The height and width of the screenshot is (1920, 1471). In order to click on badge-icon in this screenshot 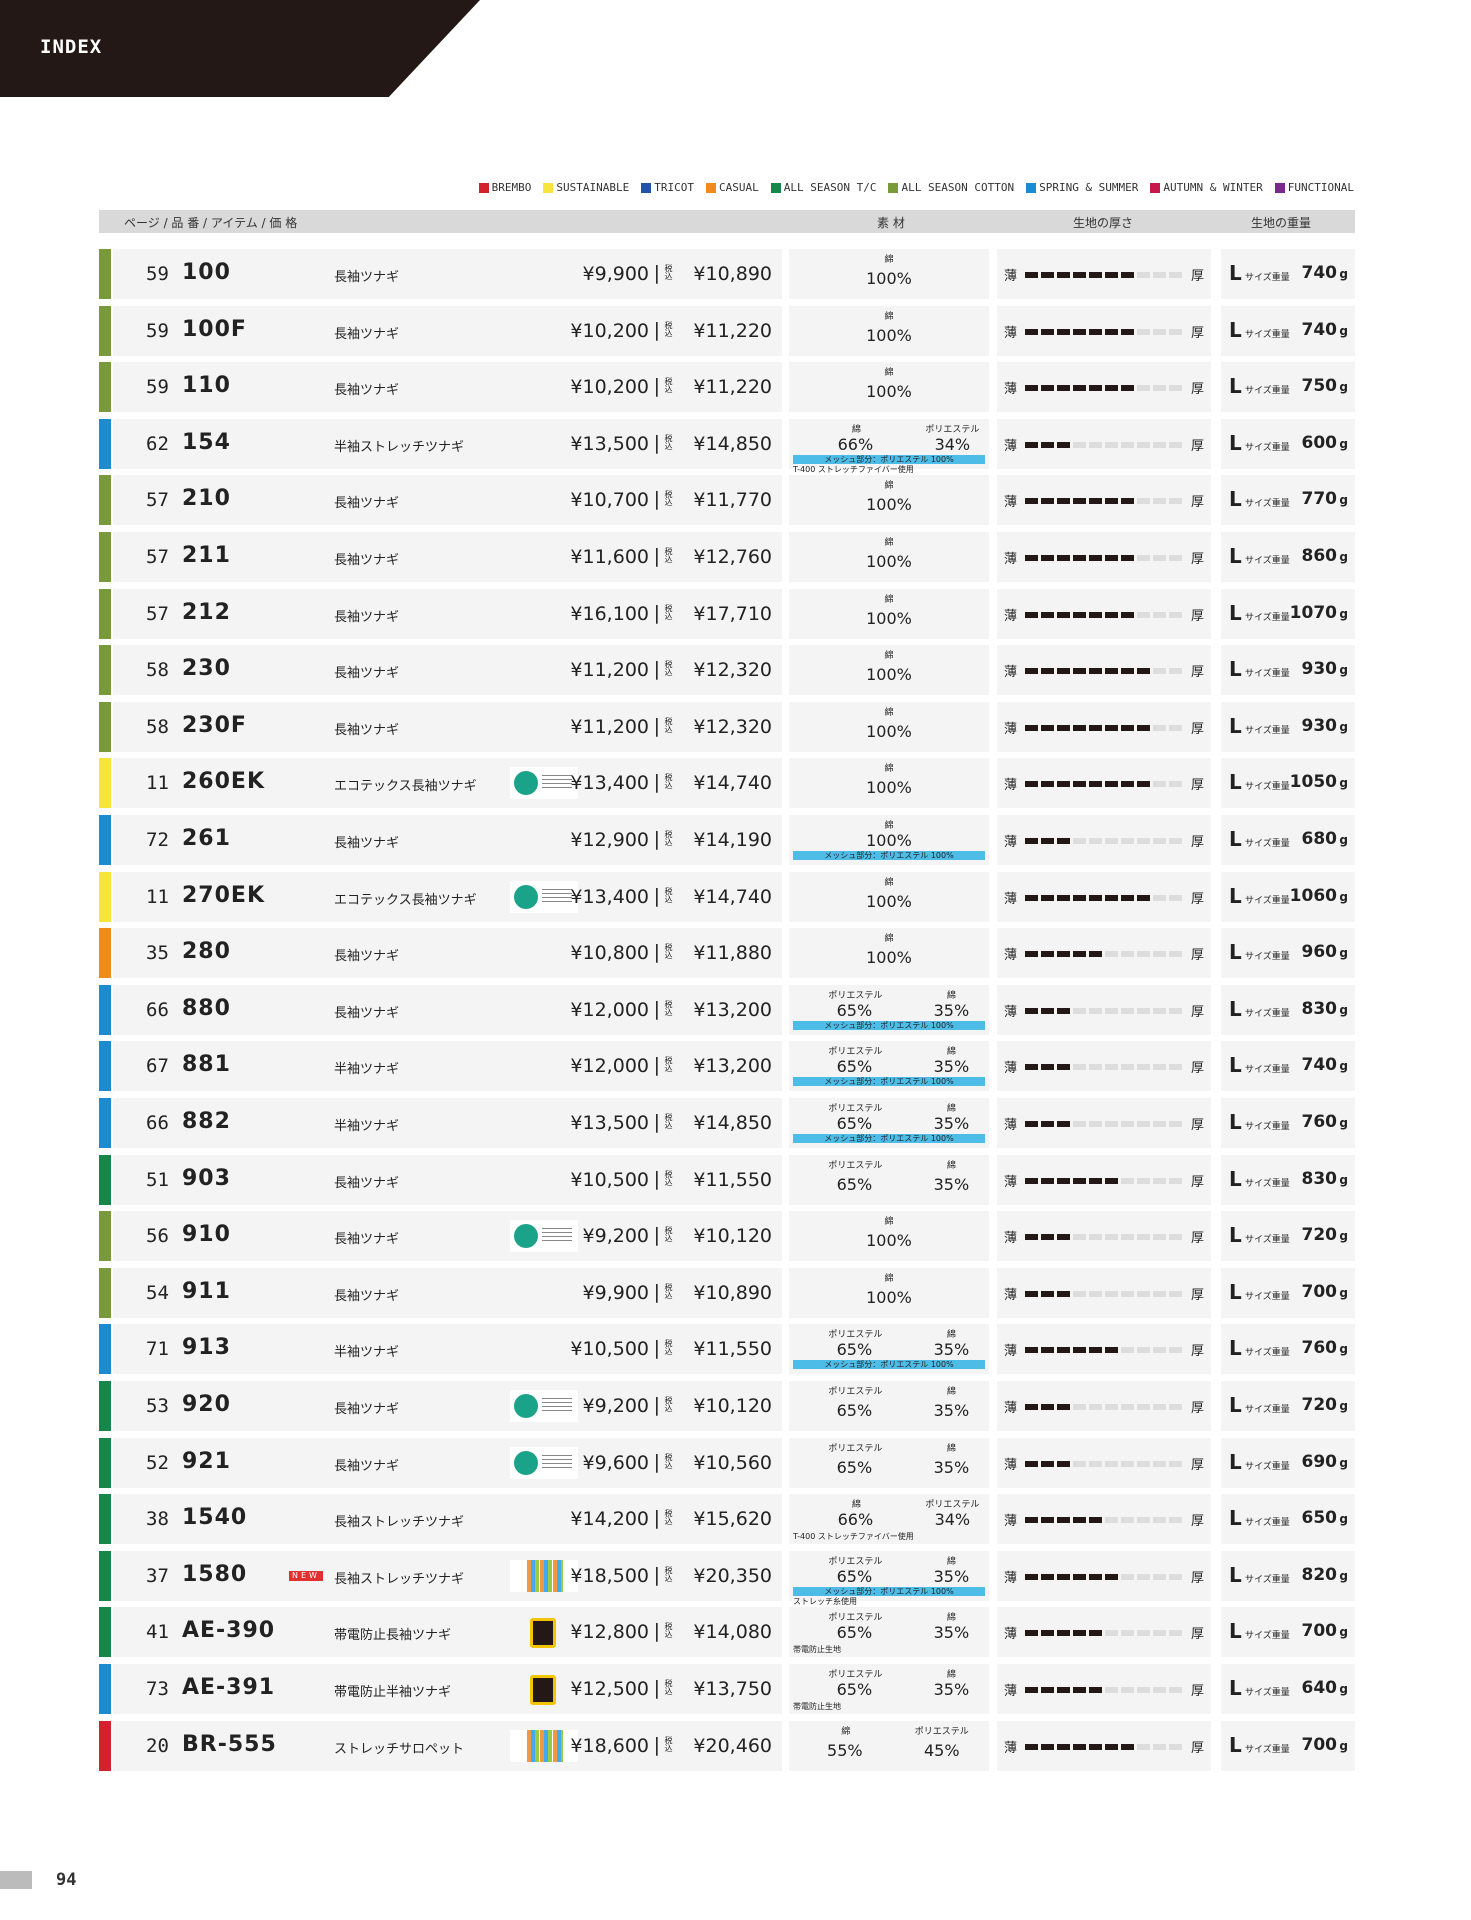, I will do `click(526, 1236)`.